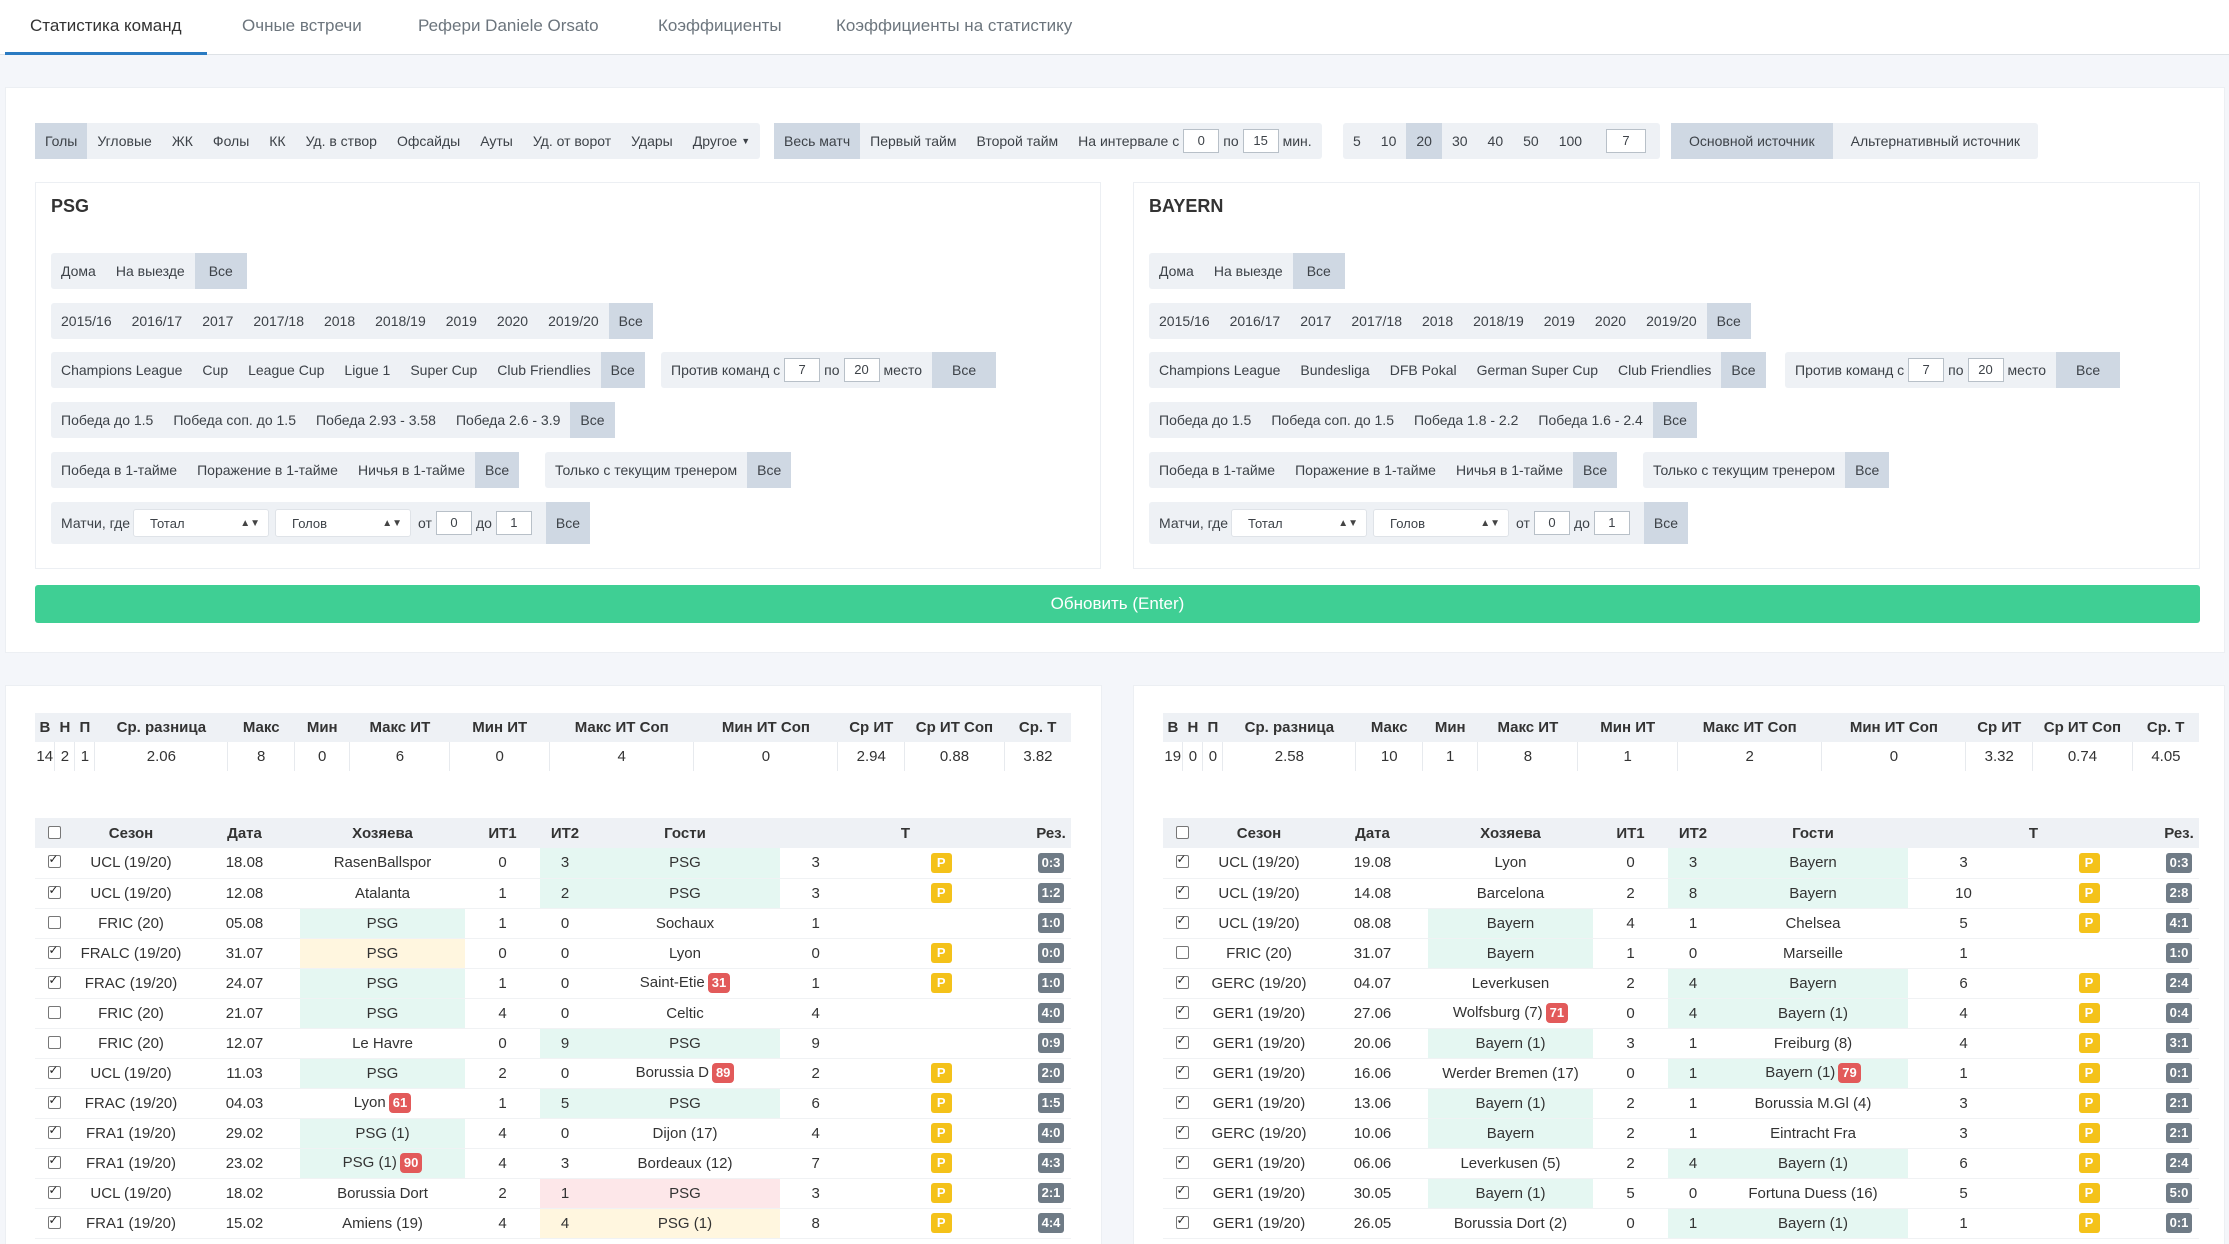 The image size is (2229, 1244). What do you see at coordinates (1935, 141) in the screenshot?
I see `alt-source-button: Альтернативный источник` at bounding box center [1935, 141].